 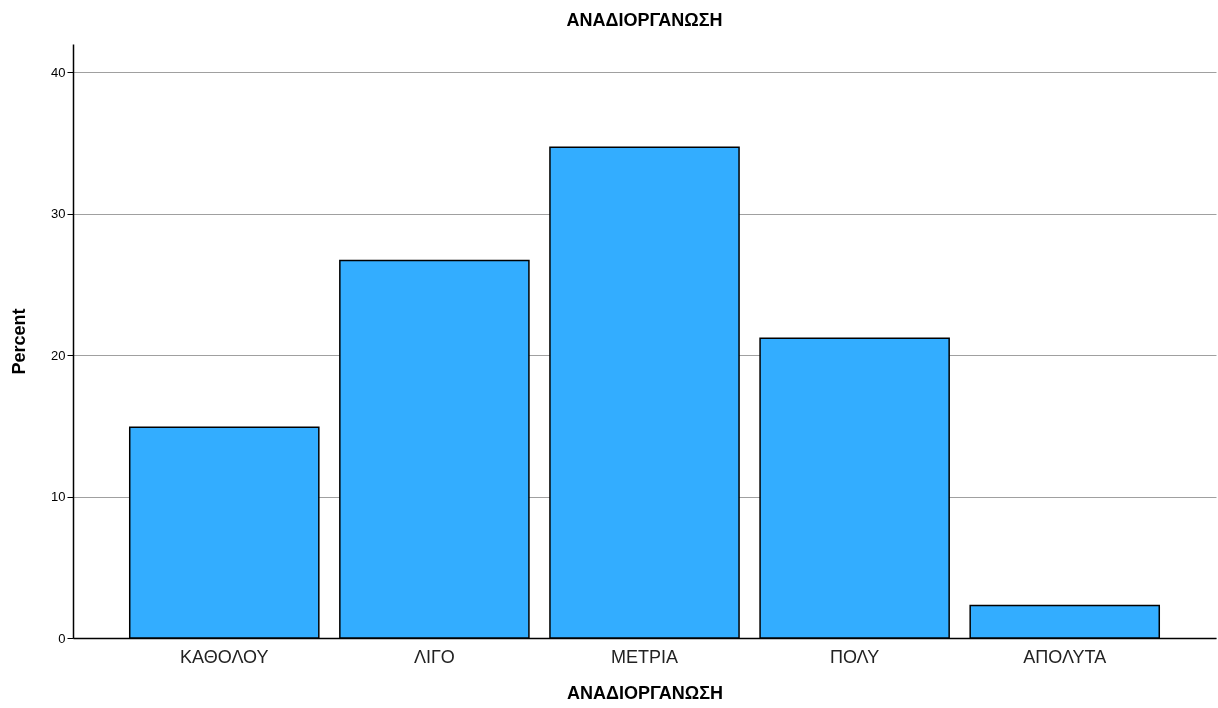 What do you see at coordinates (1065, 656) in the screenshot?
I see `x-tick-label: ΑΠΟΛΥΤΑ` at bounding box center [1065, 656].